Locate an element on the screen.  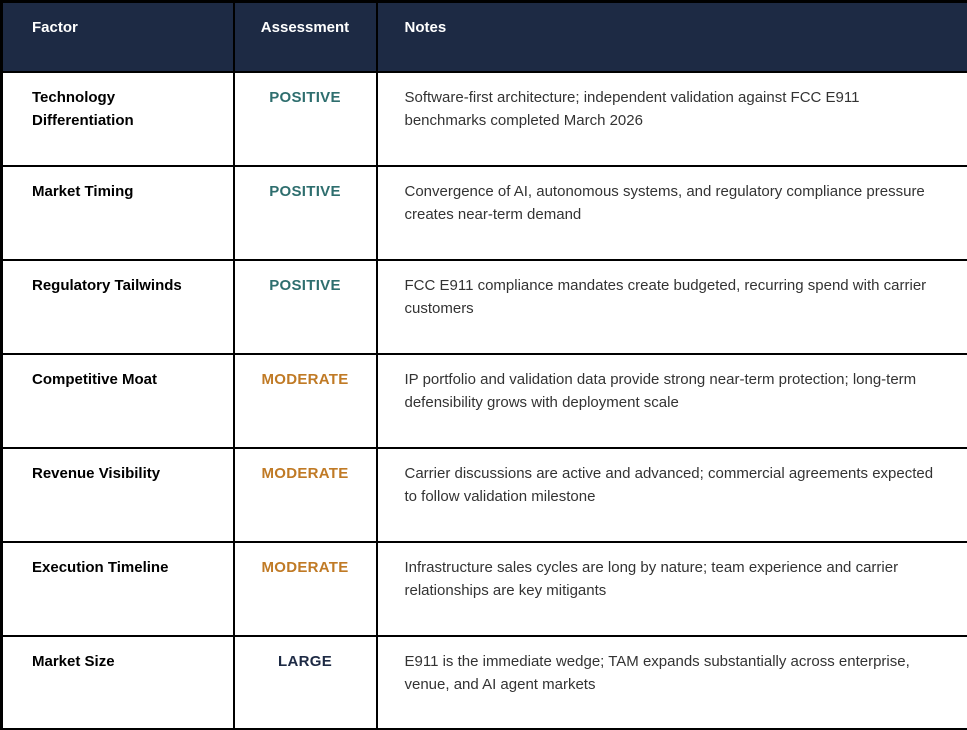
factor-cell: Market Size is located at coordinates (117, 682).